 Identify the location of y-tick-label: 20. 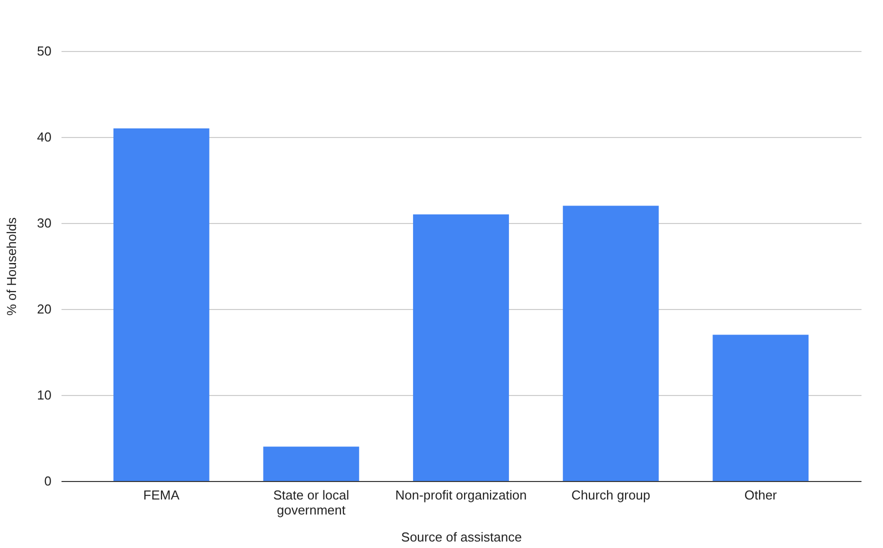
(44, 309).